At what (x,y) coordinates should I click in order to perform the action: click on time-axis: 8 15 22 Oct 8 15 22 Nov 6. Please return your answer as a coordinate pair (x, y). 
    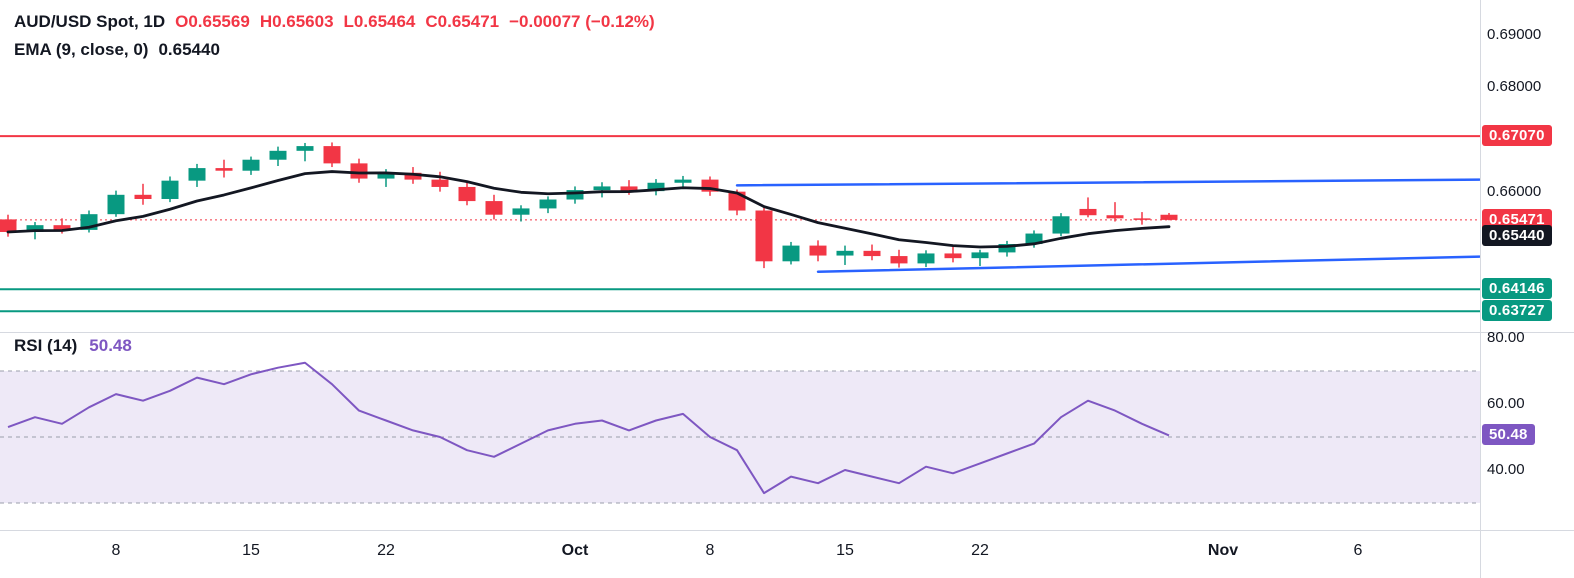
    Looking at the image, I should click on (740, 554).